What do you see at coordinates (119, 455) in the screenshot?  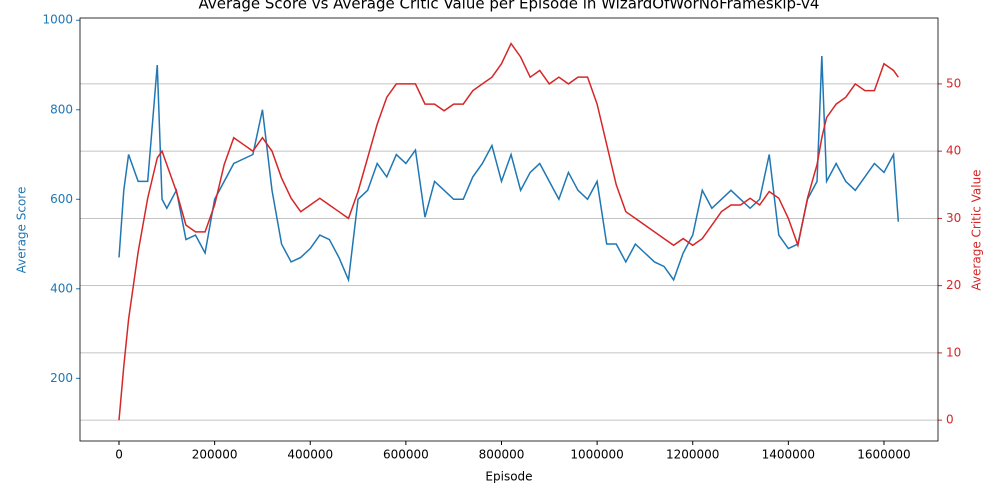 I see `x-tick-label: 0` at bounding box center [119, 455].